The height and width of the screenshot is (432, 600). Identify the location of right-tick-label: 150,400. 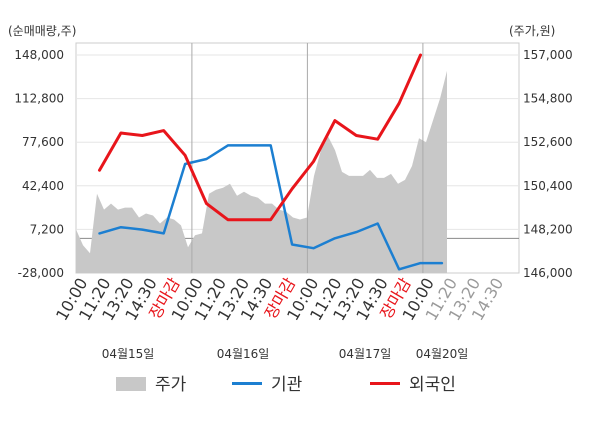
(548, 186).